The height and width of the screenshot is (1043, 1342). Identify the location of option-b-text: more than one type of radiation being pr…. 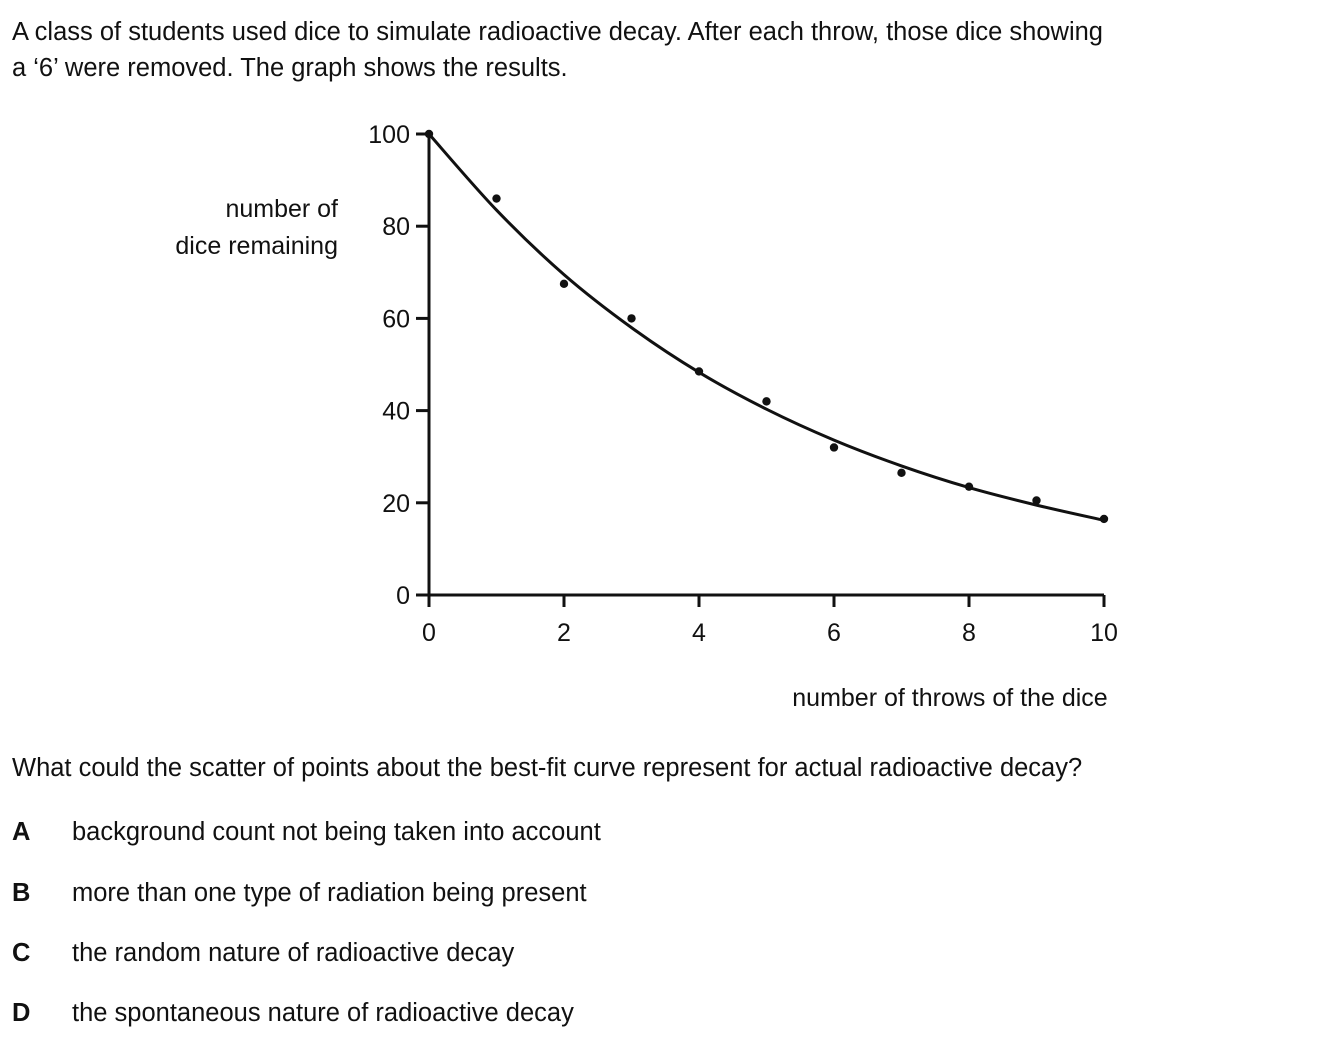
(329, 893).